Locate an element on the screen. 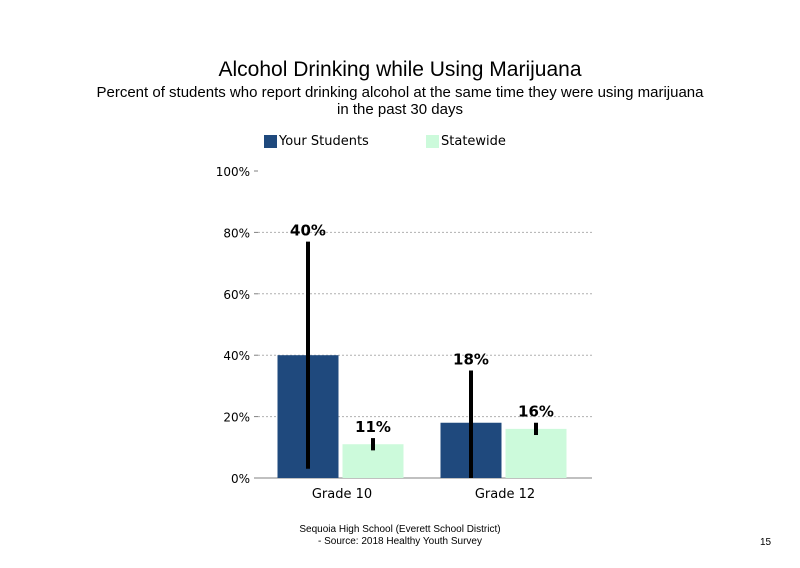 The image size is (800, 568). page-number: 15 is located at coordinates (766, 542).